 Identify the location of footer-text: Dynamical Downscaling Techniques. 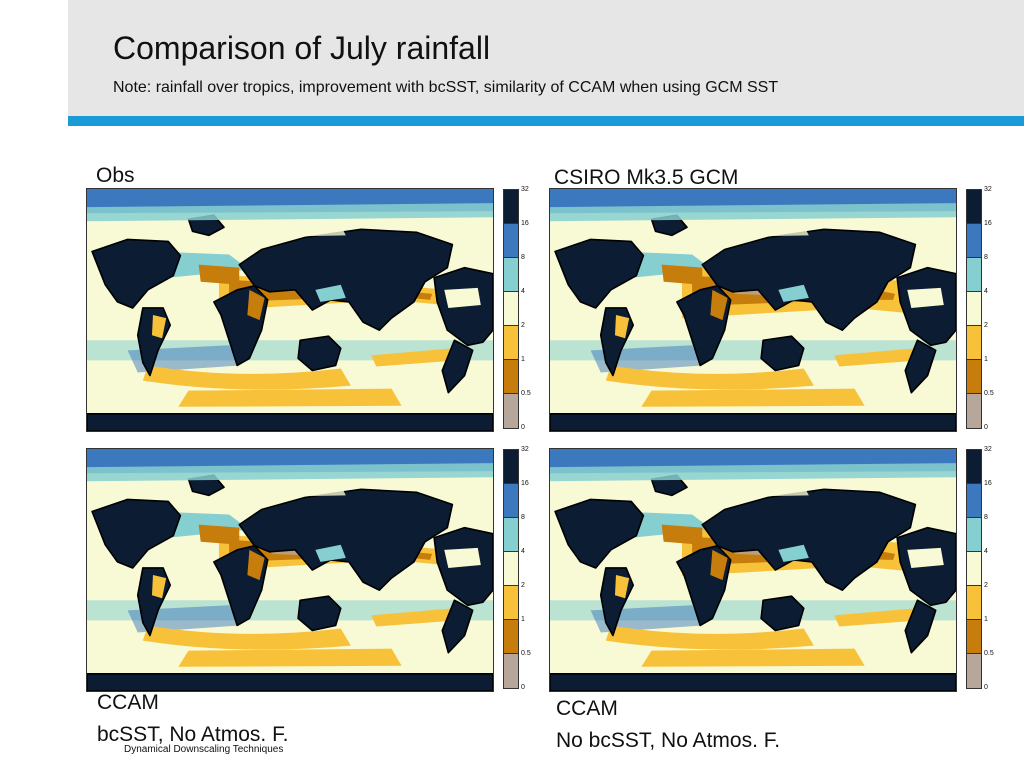
(204, 749).